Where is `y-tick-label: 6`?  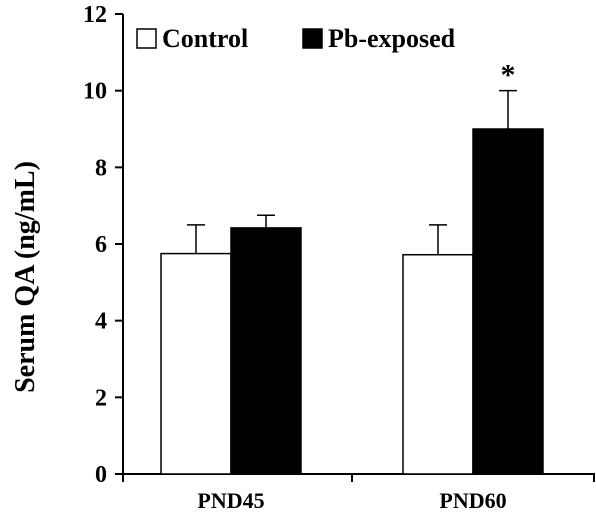 y-tick-label: 6 is located at coordinates (101, 245).